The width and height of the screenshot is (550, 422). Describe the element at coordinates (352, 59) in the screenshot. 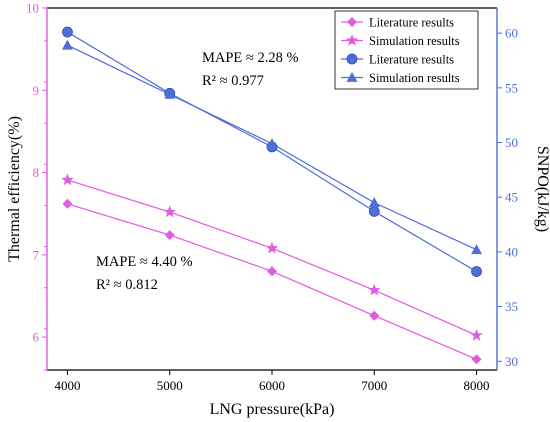

I see `legend-marker-circle` at that location.